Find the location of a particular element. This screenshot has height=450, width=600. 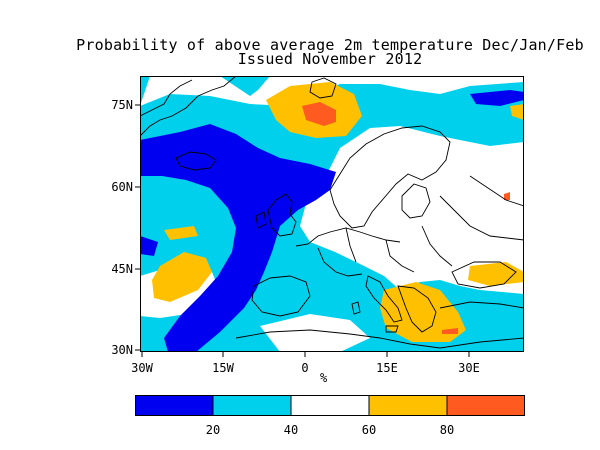

lon-tick-30w: 30W is located at coordinates (142, 368).